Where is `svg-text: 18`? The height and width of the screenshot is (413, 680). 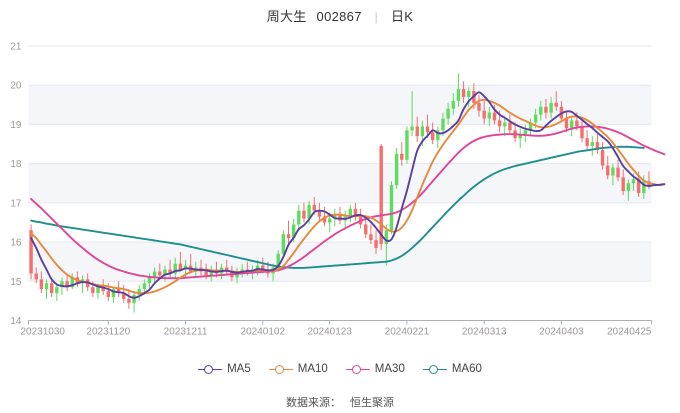
svg-text: 18 is located at coordinates (16, 164).